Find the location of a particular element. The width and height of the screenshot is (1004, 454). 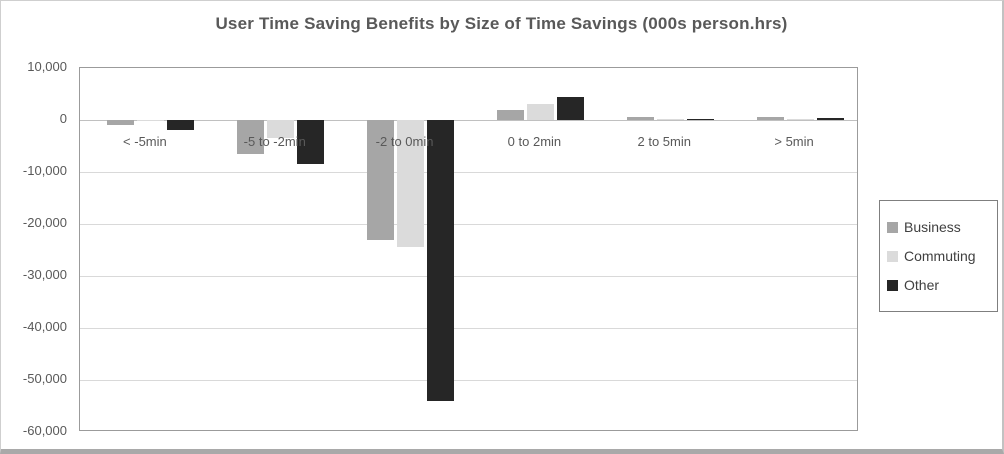

y-axis-tick-label: -50,000 is located at coordinates (44, 378).